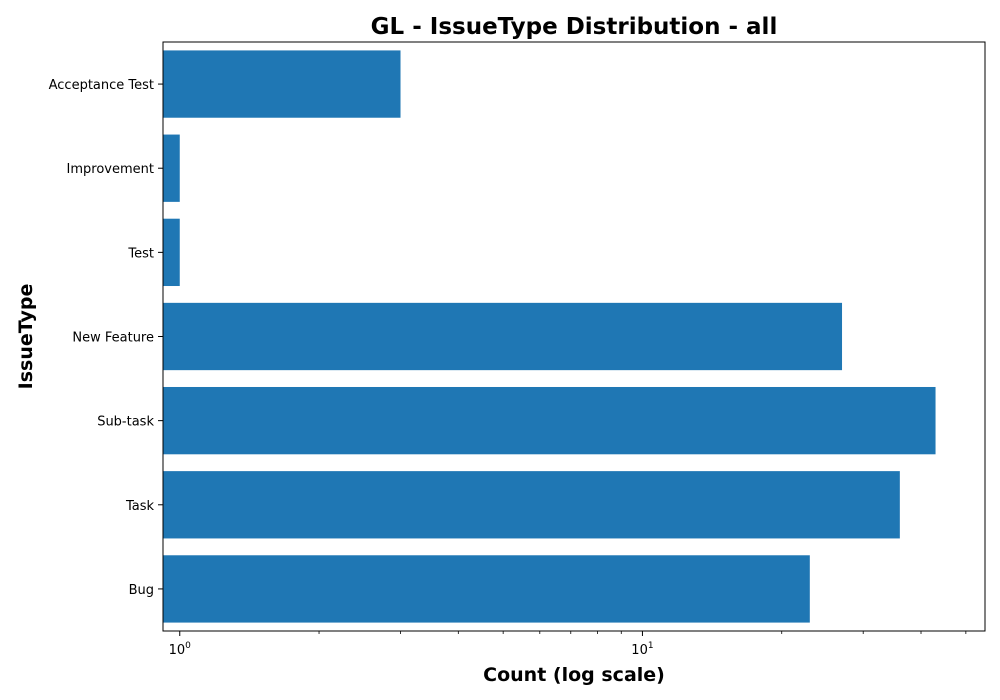  I want to click on y-tick-label: New Feature, so click(113, 338).